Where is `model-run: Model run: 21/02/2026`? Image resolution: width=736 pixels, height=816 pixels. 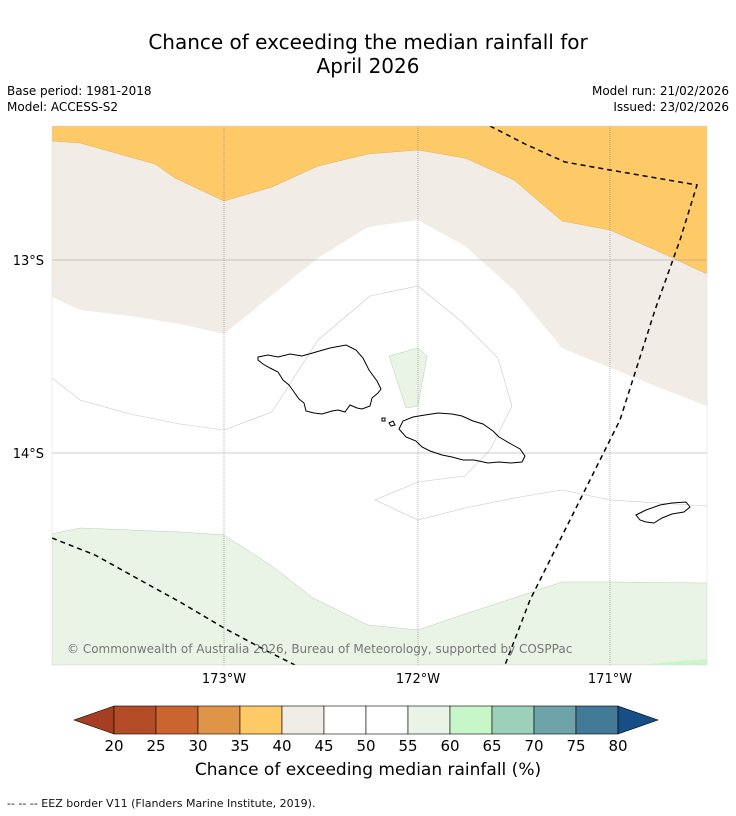
model-run: Model run: 21/02/2026 is located at coordinates (660, 91).